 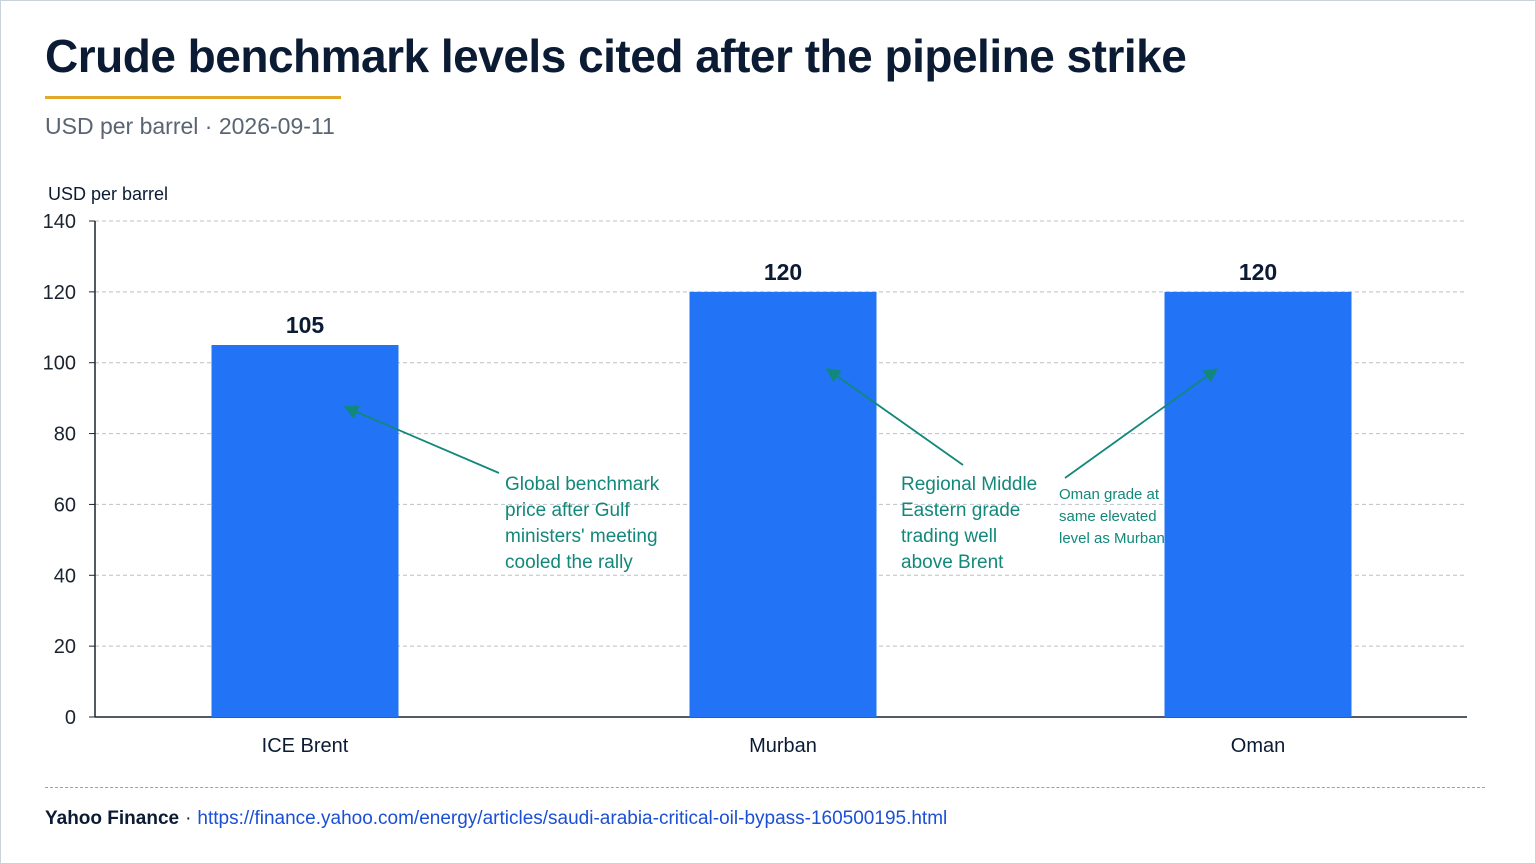 I want to click on x-tick-label: Murban, so click(x=783, y=746).